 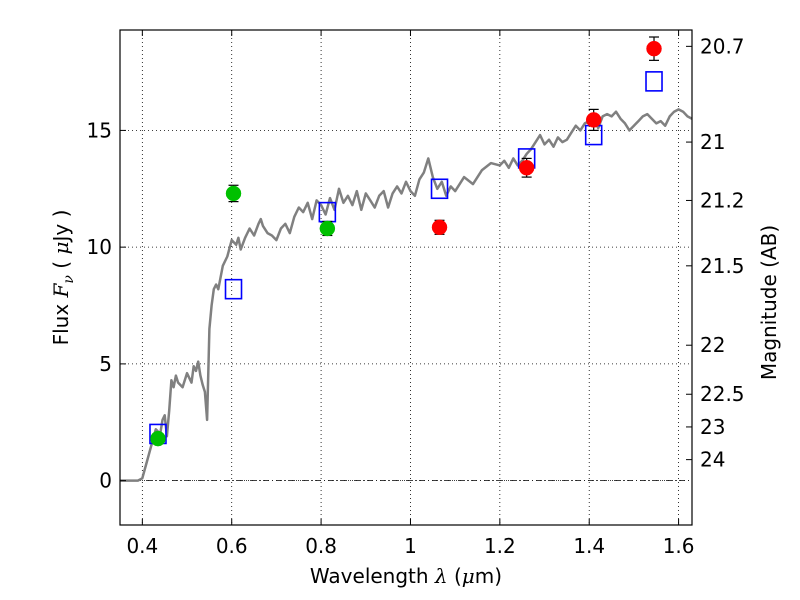 I want to click on y-tick-label: 10, so click(x=99, y=247).